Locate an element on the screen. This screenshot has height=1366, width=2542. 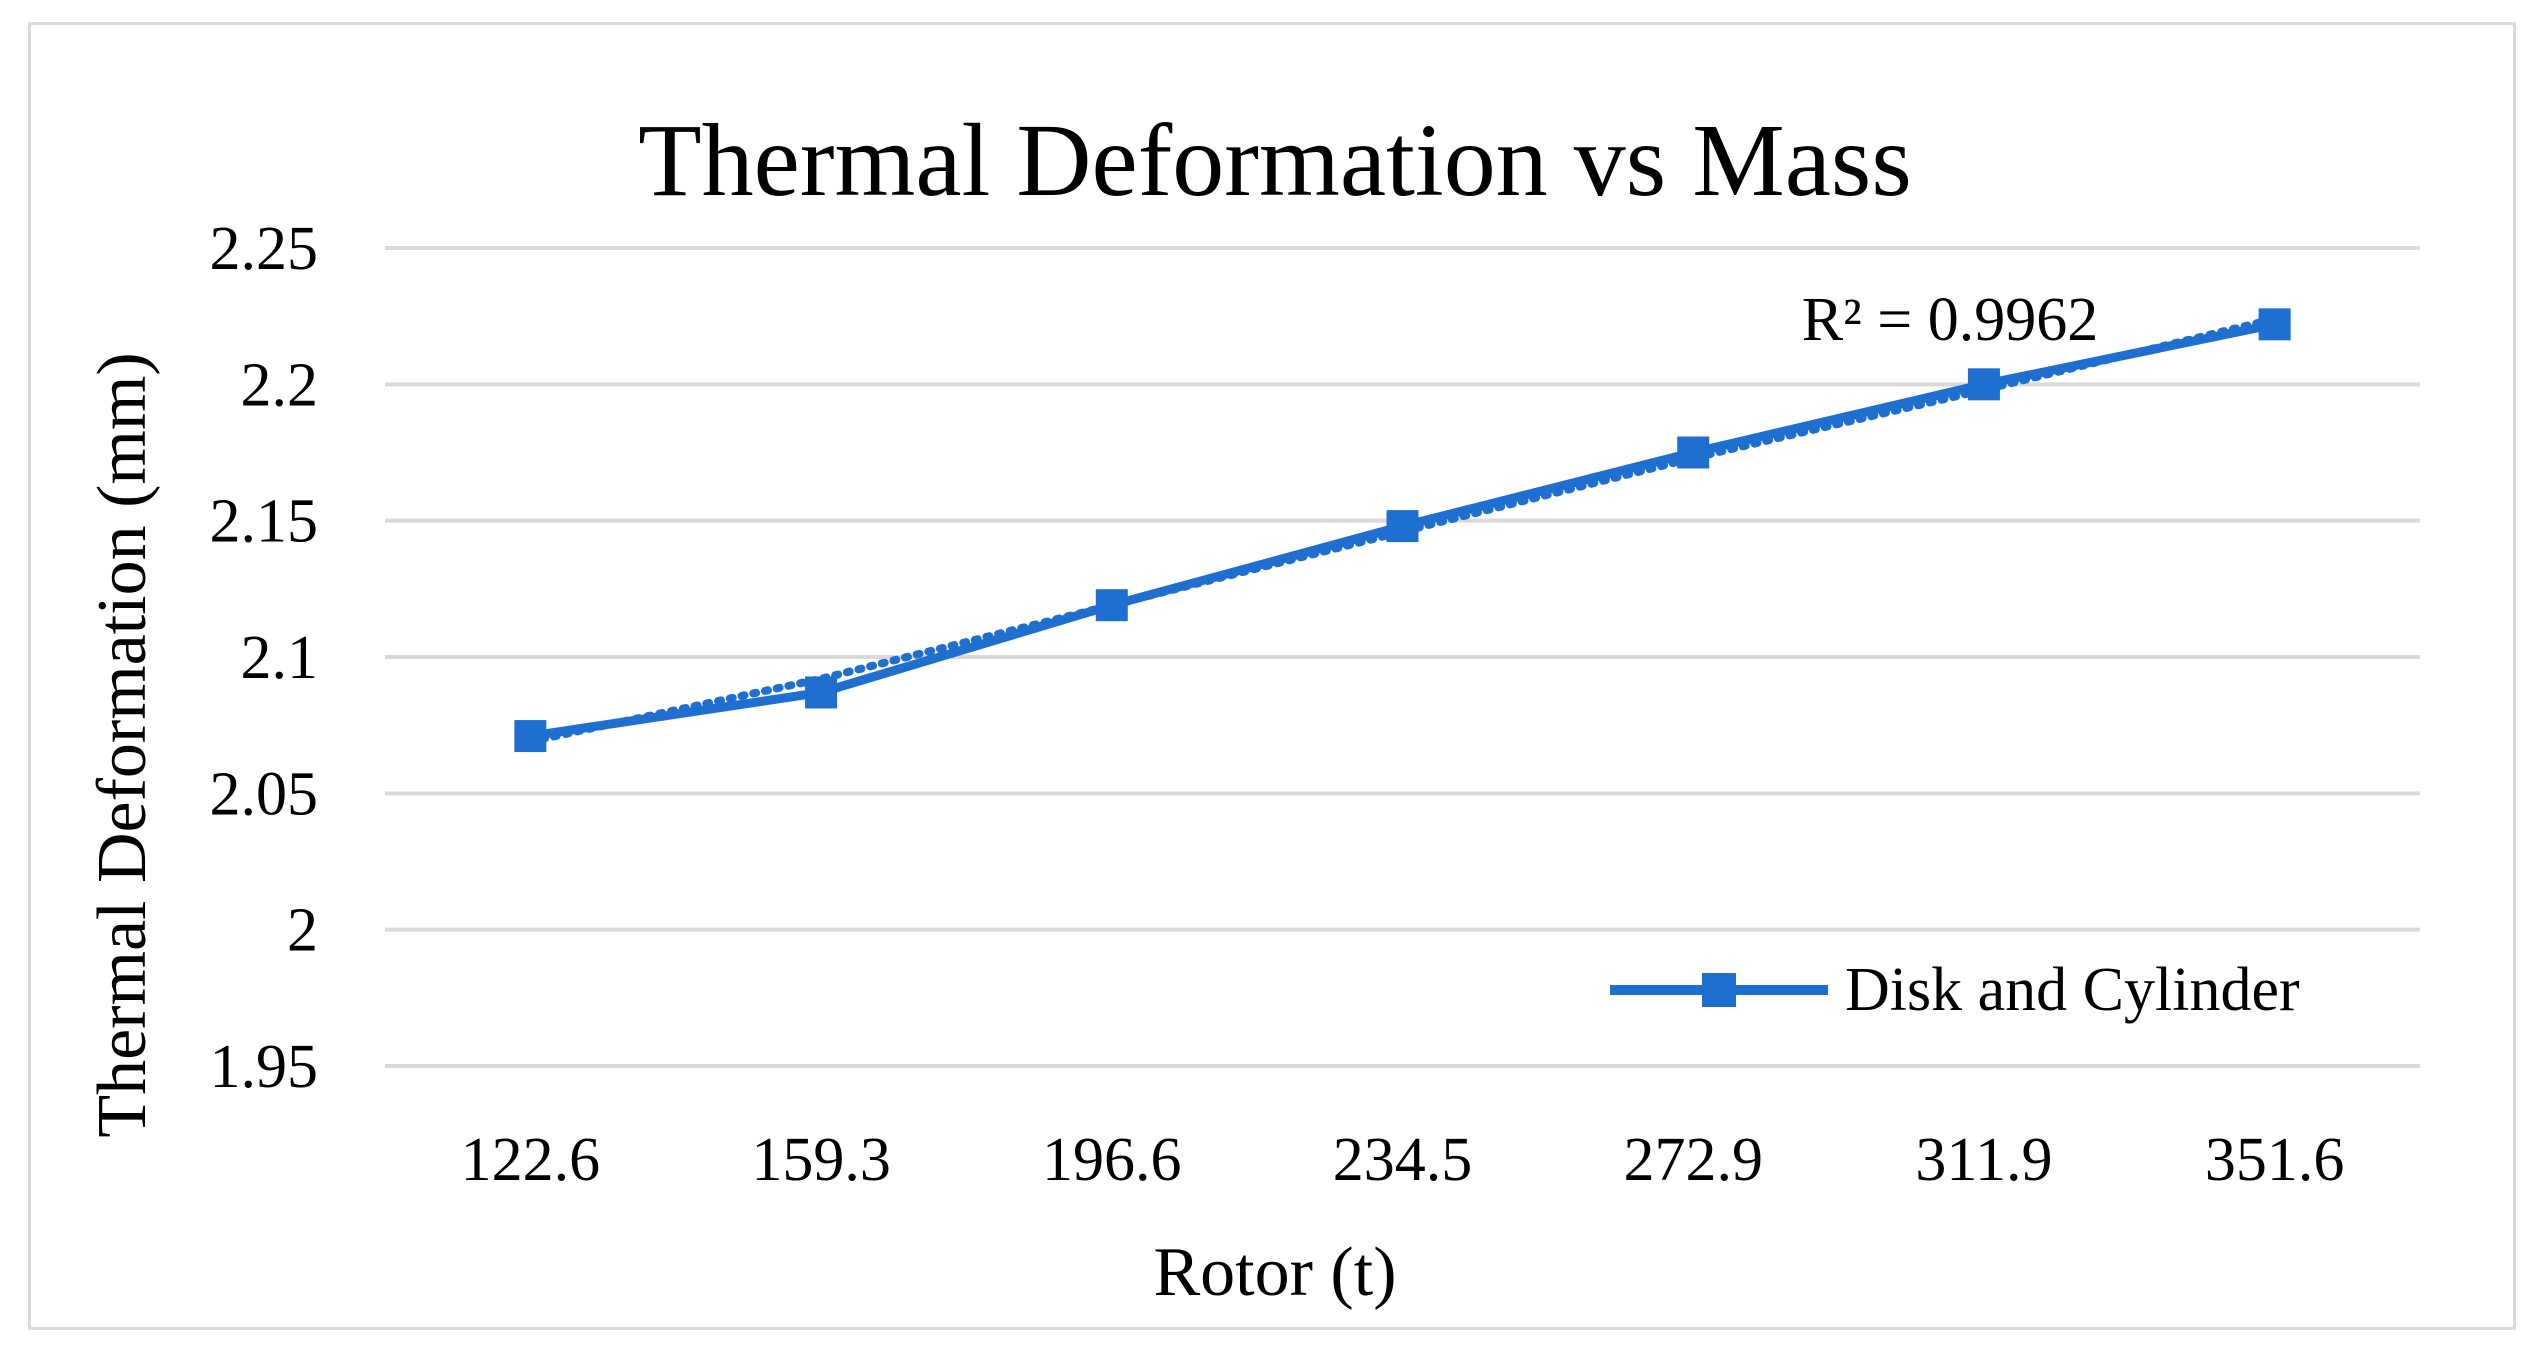
x-axis-ticks: 122.6 159.3 196.6 234.5 272.9 311.9 351.6 is located at coordinates (1403, 1160).